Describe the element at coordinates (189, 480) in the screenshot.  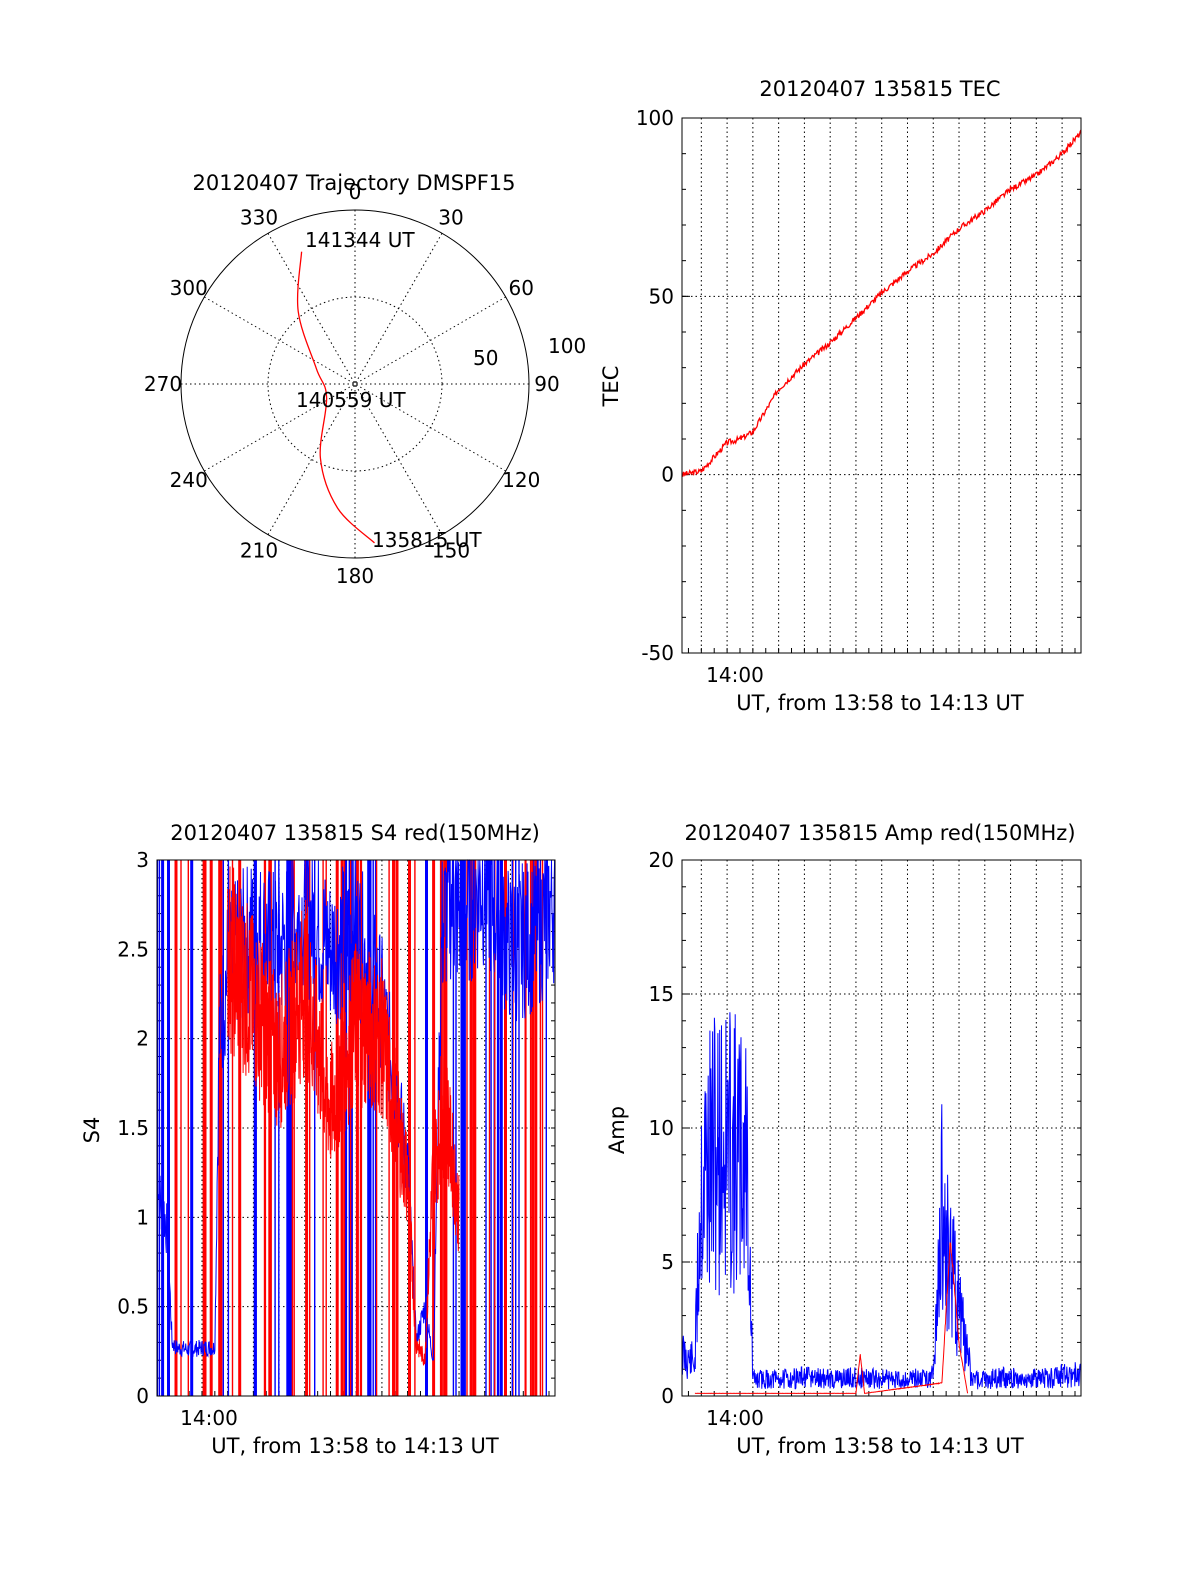
I see `polar-angle-label: 240` at that location.